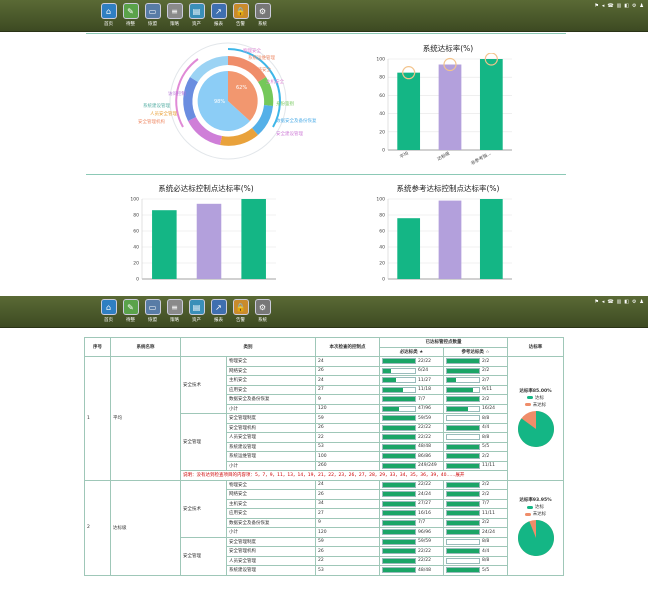 The image size is (648, 597). What do you see at coordinates (475, 399) in the screenshot?
I see `cell-ref: 2/2` at bounding box center [475, 399].